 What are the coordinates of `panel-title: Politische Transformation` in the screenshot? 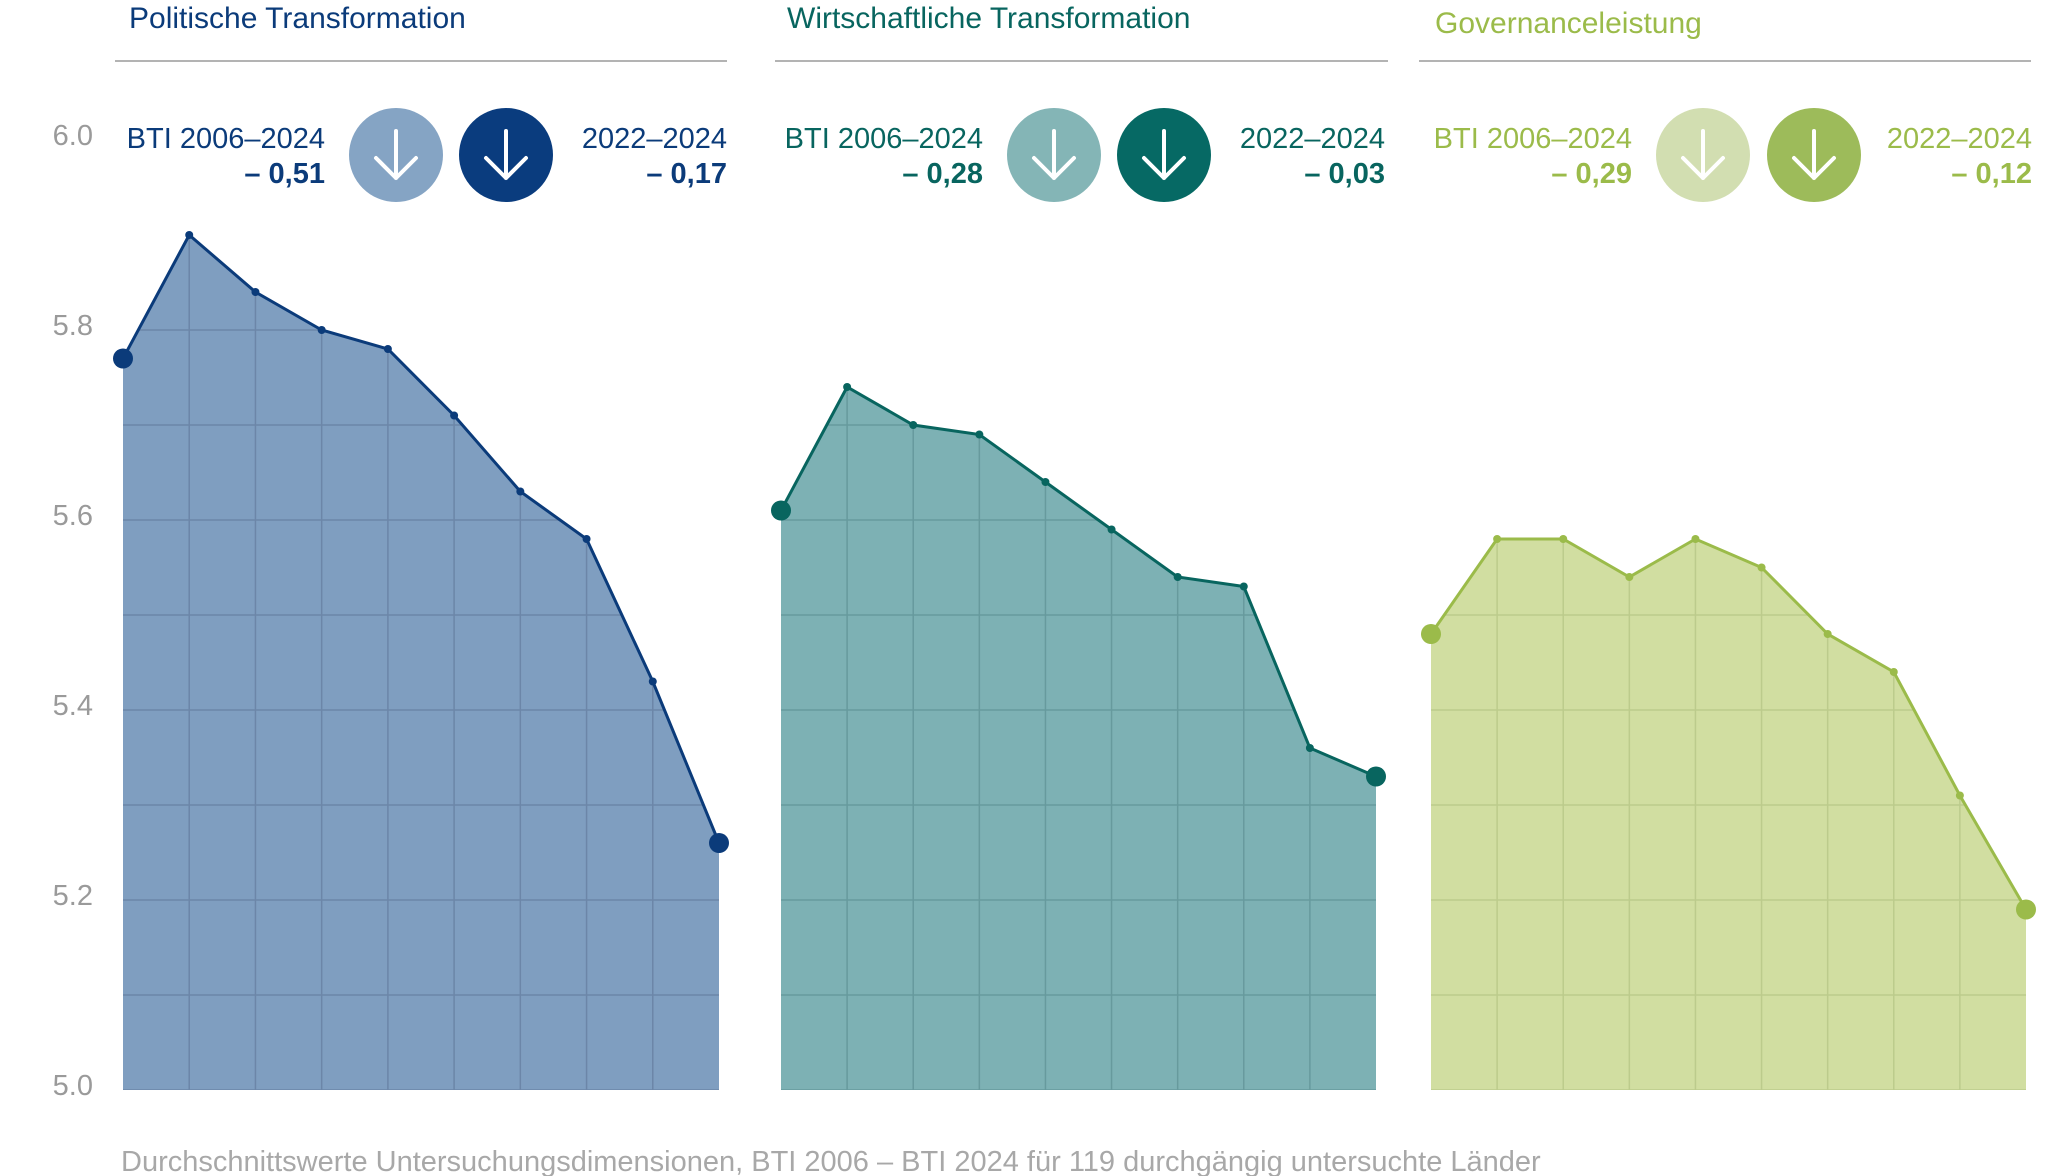 It's located at (297, 18).